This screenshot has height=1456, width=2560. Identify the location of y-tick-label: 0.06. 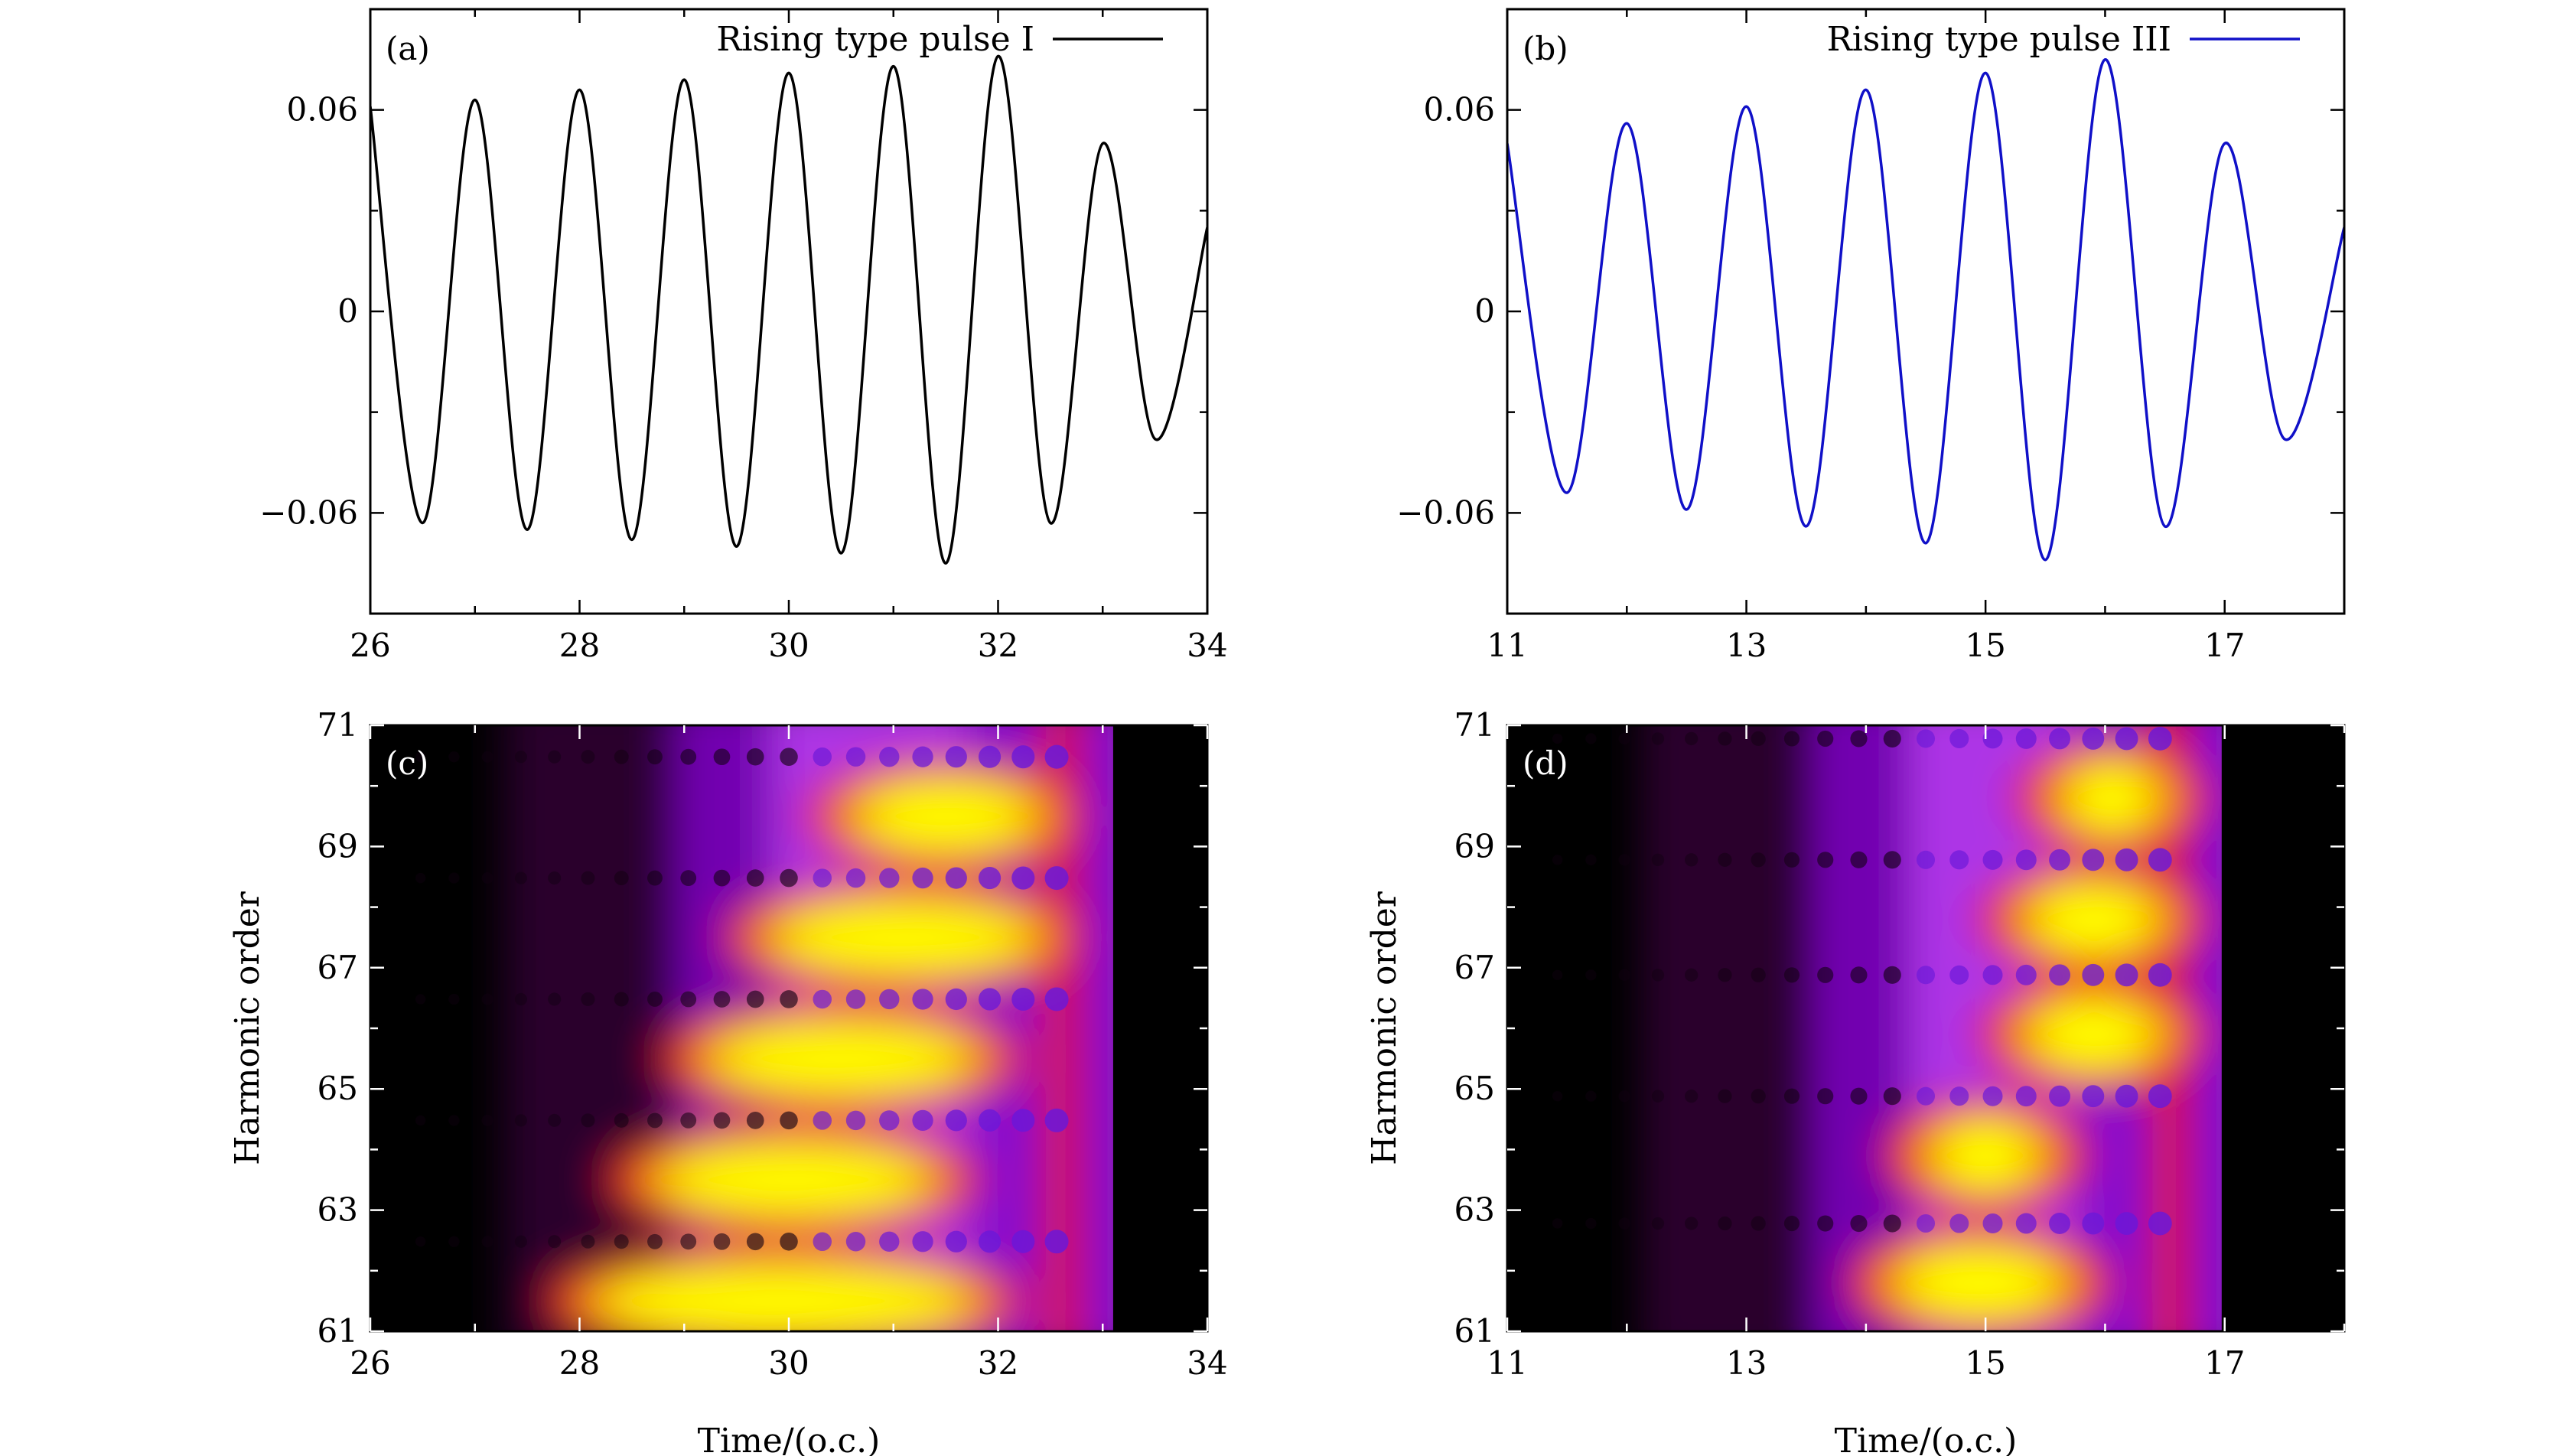
(322, 110).